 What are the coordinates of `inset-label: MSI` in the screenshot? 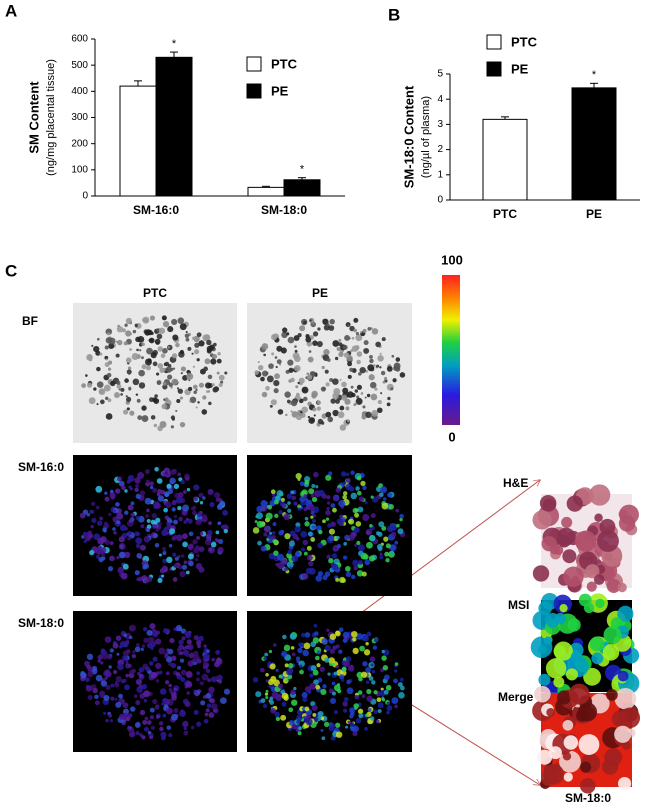 It's located at (518, 605).